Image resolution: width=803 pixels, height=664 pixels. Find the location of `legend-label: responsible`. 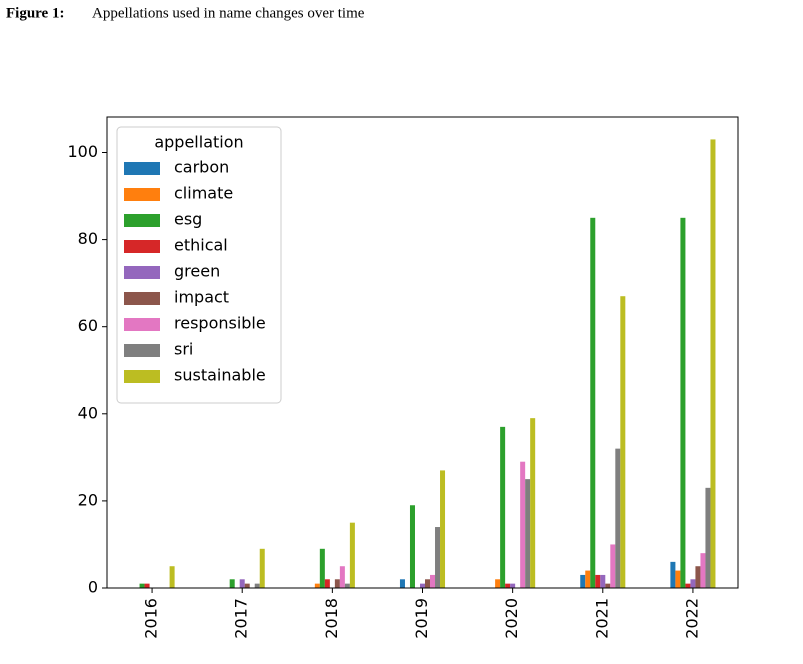

legend-label: responsible is located at coordinates (220, 323).